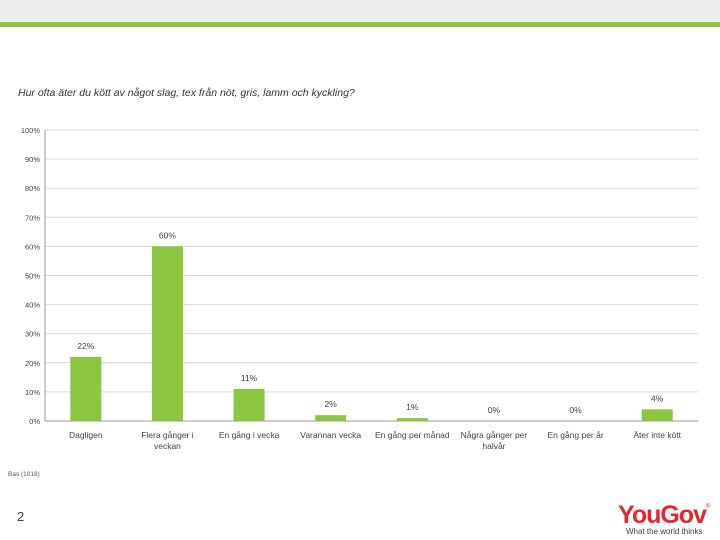 The height and width of the screenshot is (540, 720). What do you see at coordinates (32, 392) in the screenshot?
I see `y-tick-label: 10%` at bounding box center [32, 392].